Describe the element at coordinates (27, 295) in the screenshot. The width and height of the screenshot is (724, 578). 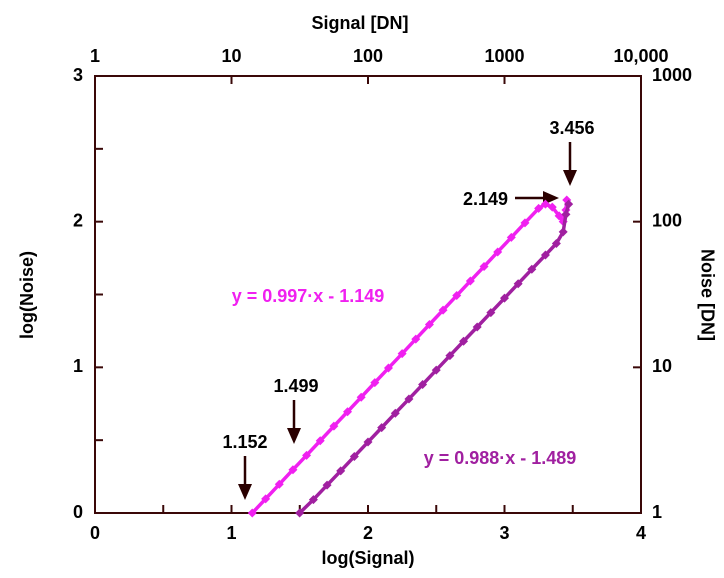
I see `y-axis-title: log(Noise)` at that location.